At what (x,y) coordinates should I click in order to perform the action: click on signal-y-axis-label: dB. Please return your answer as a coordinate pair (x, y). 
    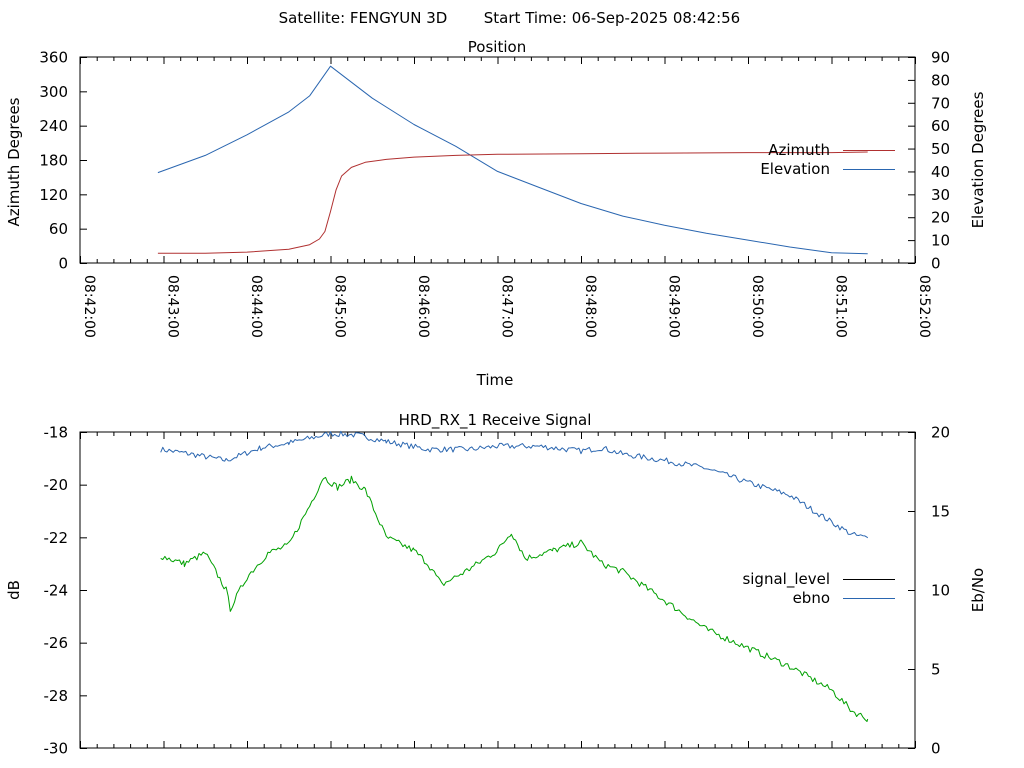
    Looking at the image, I should click on (14, 590).